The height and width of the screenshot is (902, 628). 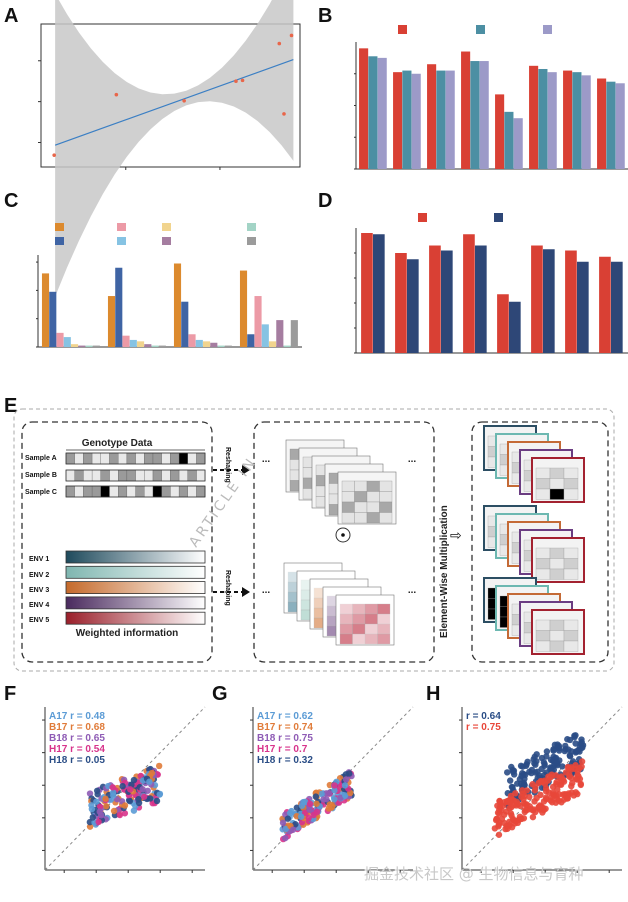 I want to click on plot-frame, so click(x=170, y=95).